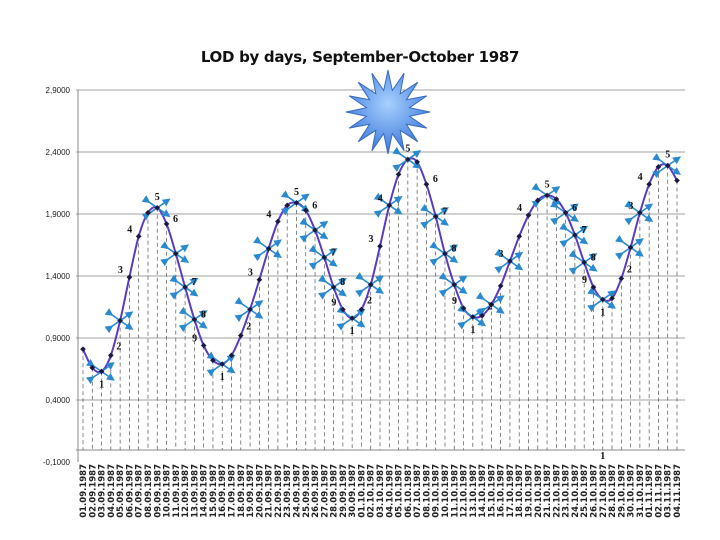 This screenshot has width=720, height=540. What do you see at coordinates (388, 112) in the screenshot?
I see `starburst-shape` at bounding box center [388, 112].